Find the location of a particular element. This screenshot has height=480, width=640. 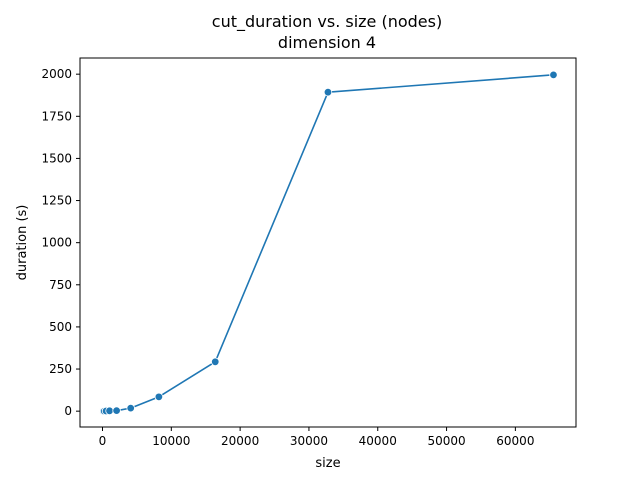

x-tick-label: 60000 is located at coordinates (515, 441).